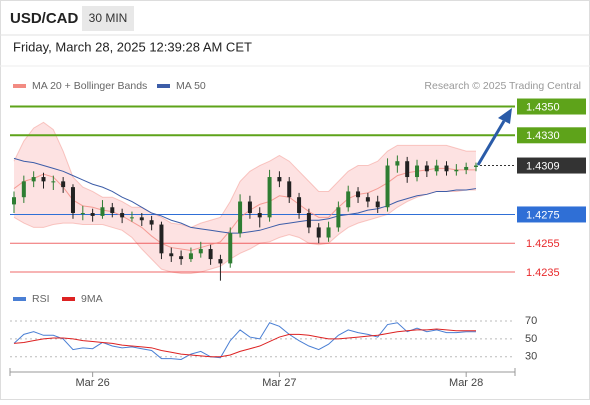  I want to click on legend-label: RSI, so click(41, 299).